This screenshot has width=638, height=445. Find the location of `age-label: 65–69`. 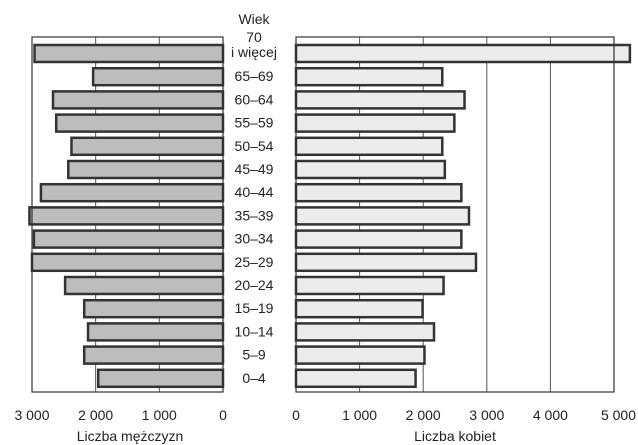

age-label: 65–69 is located at coordinates (254, 76).